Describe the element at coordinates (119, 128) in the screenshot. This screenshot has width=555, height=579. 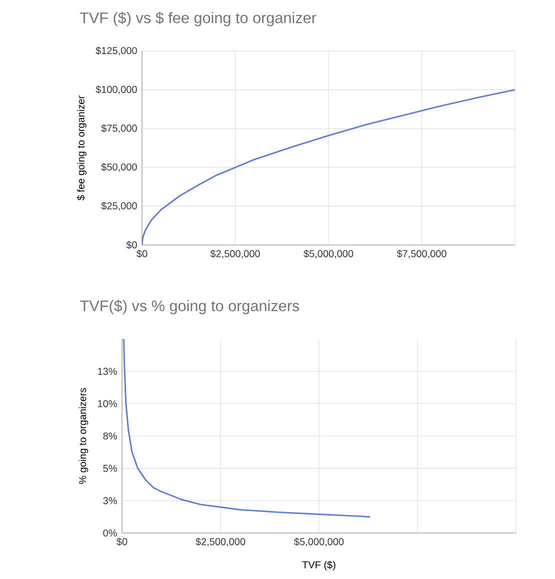
I see `y-tick-label: $75,000` at that location.